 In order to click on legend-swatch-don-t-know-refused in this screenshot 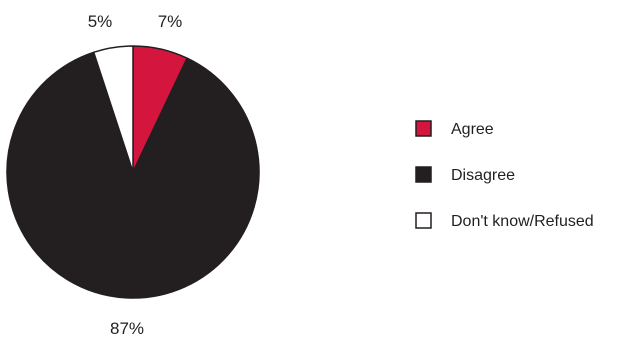, I will do `click(423, 220)`.